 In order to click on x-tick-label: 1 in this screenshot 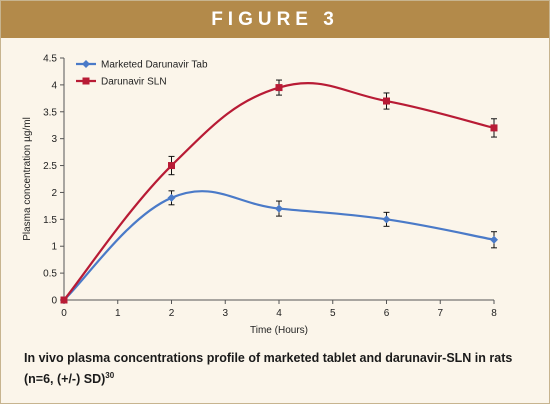, I will do `click(118, 313)`.